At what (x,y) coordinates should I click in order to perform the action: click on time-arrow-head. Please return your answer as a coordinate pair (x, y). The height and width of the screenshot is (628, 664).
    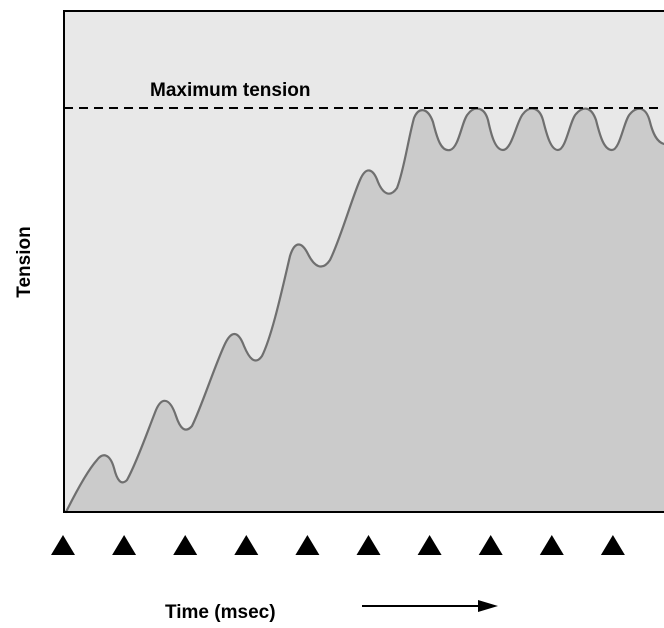
    Looking at the image, I should click on (488, 606).